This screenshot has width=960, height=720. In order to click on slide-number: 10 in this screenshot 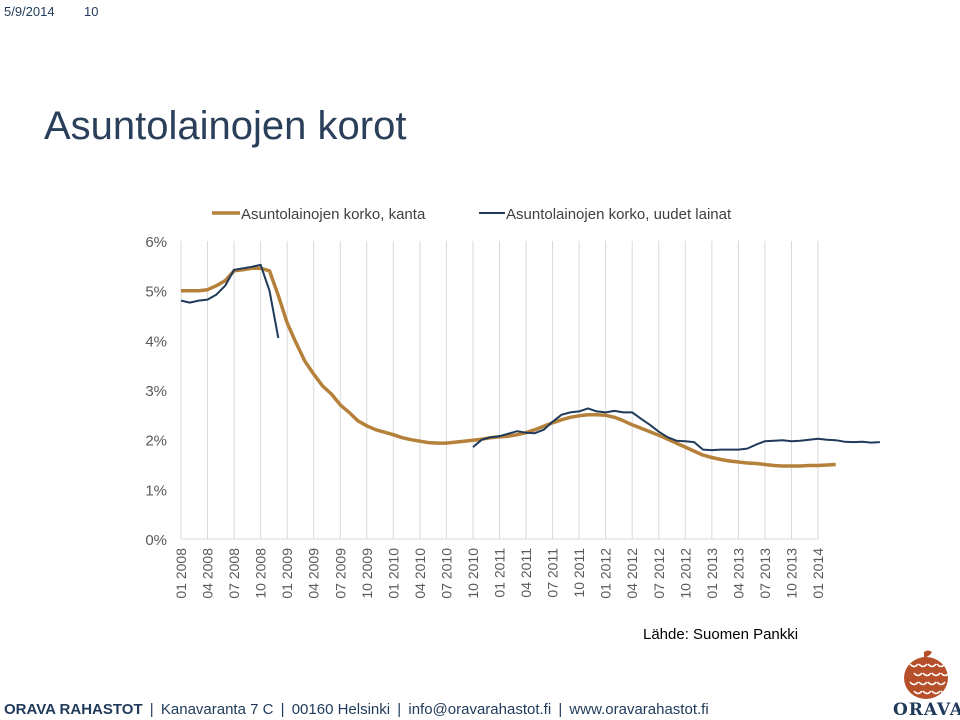, I will do `click(91, 11)`.